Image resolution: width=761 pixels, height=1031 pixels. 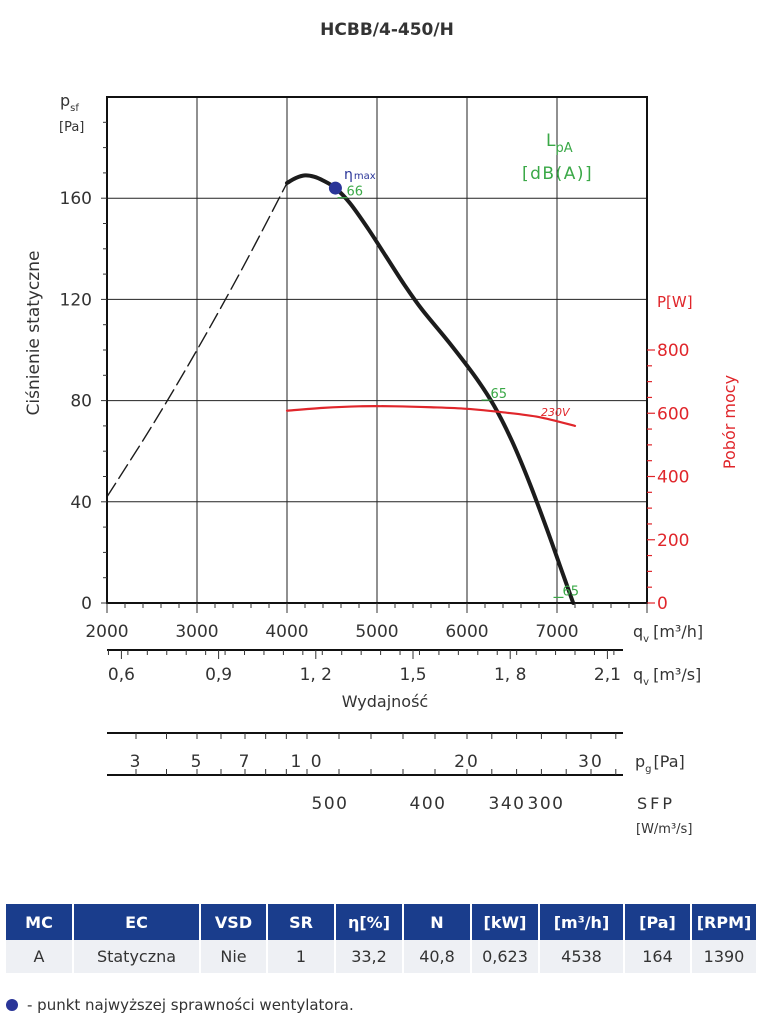 I want to click on x-tick-label: 7000, so click(x=556, y=632).